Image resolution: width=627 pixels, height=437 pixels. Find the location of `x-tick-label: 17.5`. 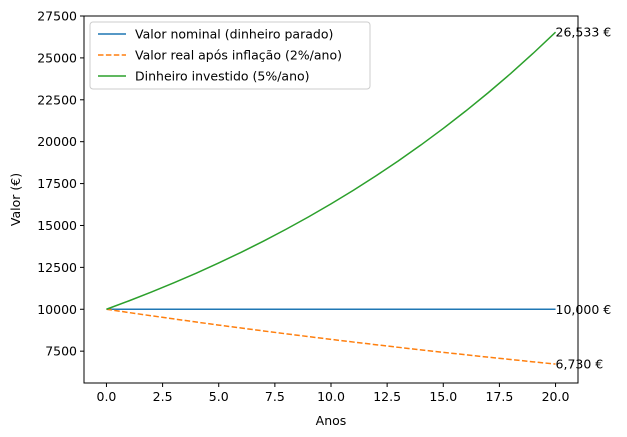

x-tick-label: 17.5 is located at coordinates (499, 396).